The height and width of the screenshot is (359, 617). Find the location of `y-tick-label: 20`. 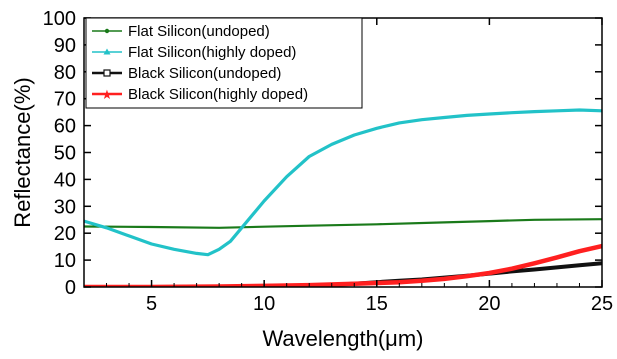

y-tick-label: 20 is located at coordinates (65, 234).